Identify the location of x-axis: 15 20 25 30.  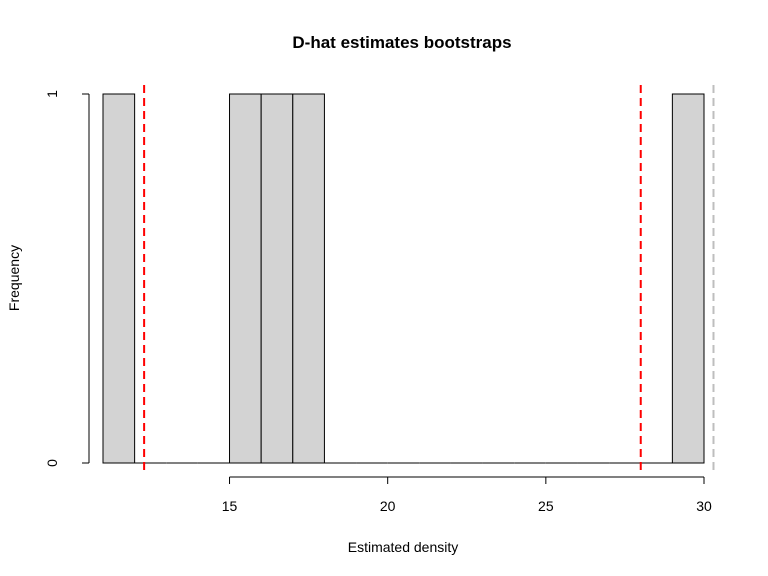
(467, 495).